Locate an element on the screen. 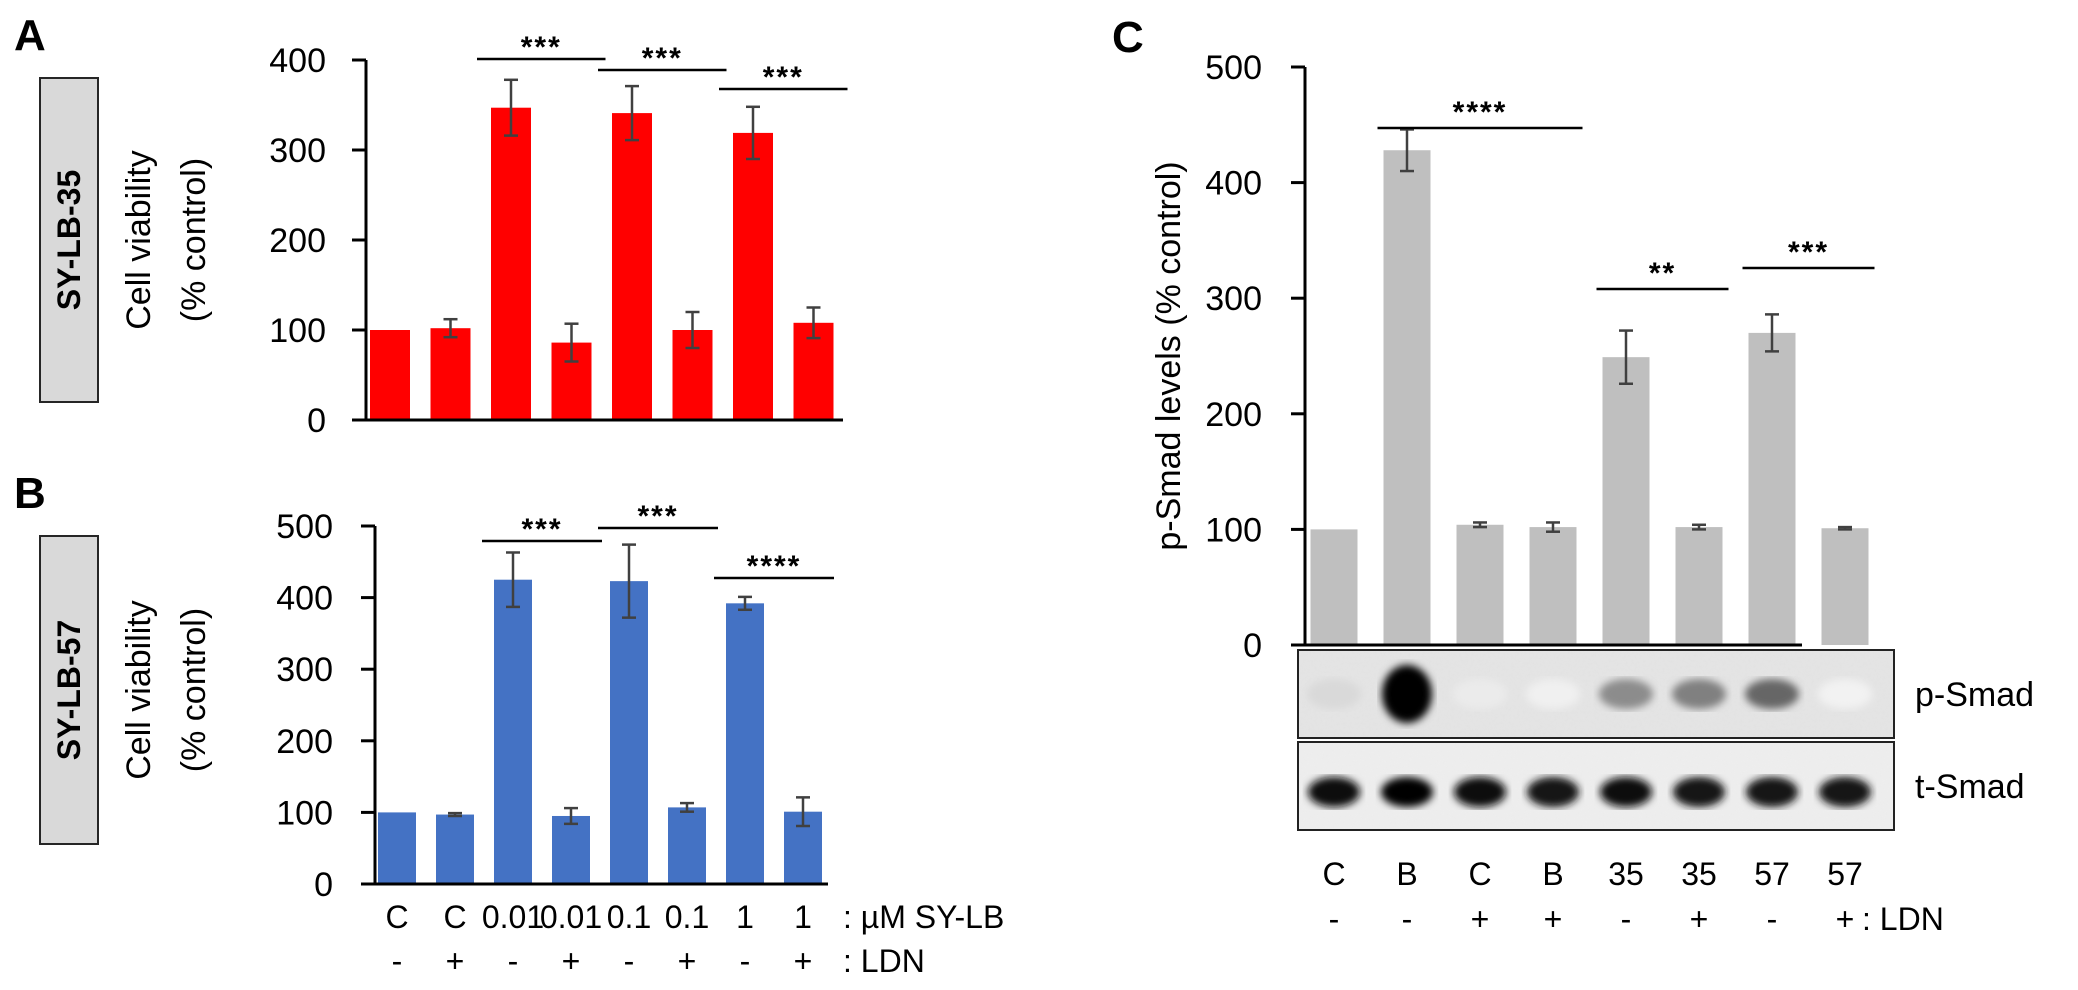  blot-label: p-Smad is located at coordinates (1974, 695).